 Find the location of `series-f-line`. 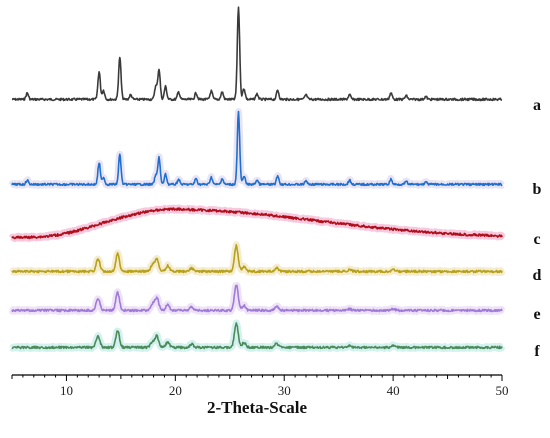

series-f-line is located at coordinates (257, 336).